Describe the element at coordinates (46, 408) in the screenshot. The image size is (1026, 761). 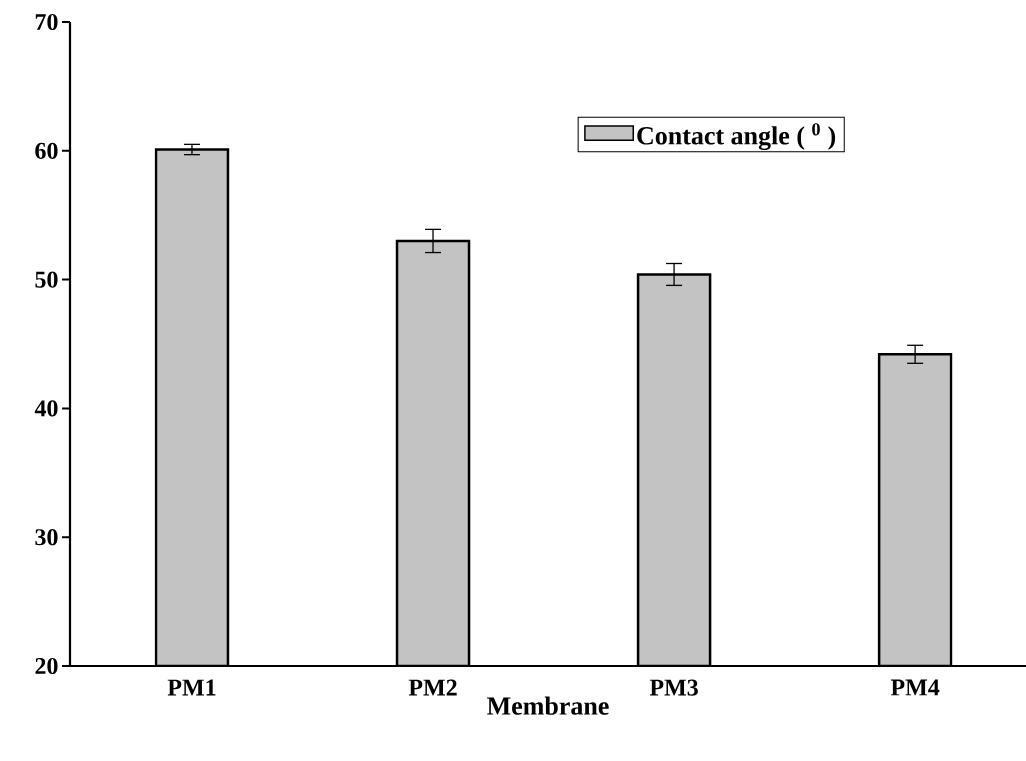
I see `y-tick-label: 40` at that location.